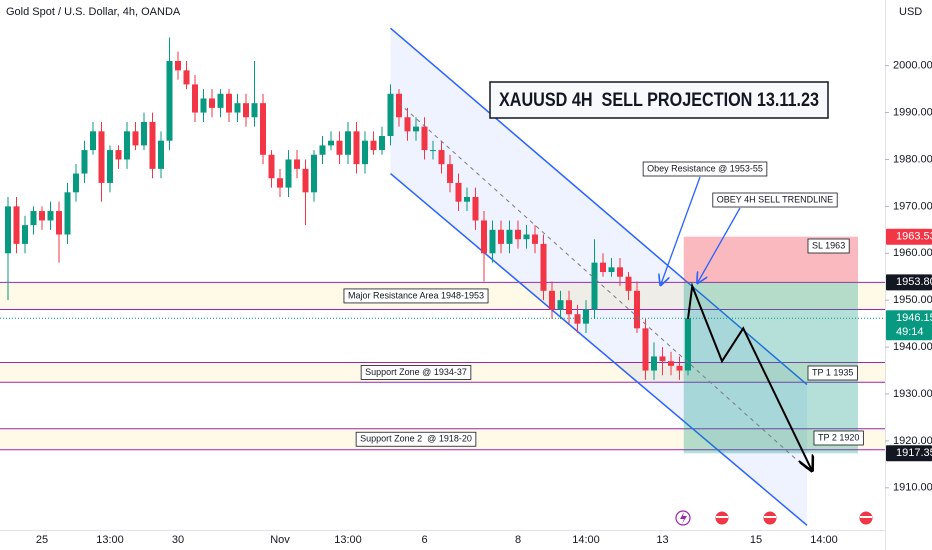  I want to click on stop-label-box, so click(828, 246).